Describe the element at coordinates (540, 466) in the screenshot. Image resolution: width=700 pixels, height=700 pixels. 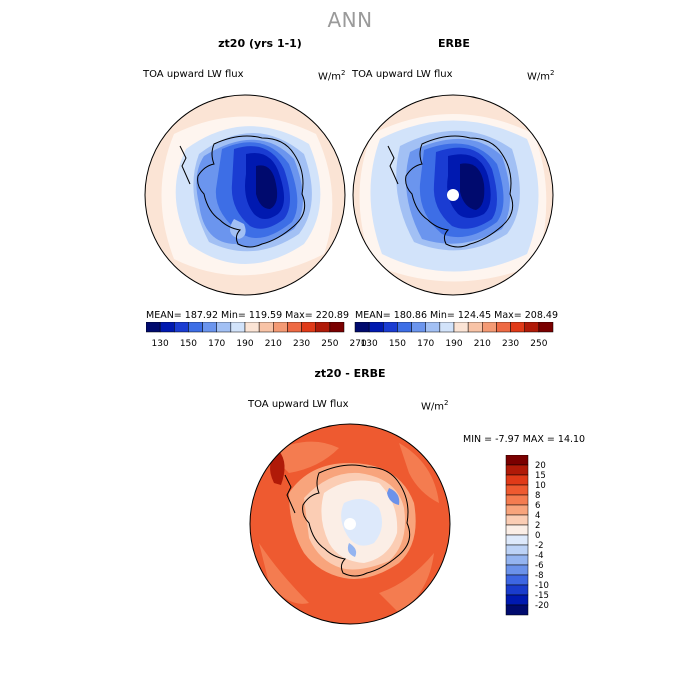
I see `colorbar-tick-label: 20` at that location.